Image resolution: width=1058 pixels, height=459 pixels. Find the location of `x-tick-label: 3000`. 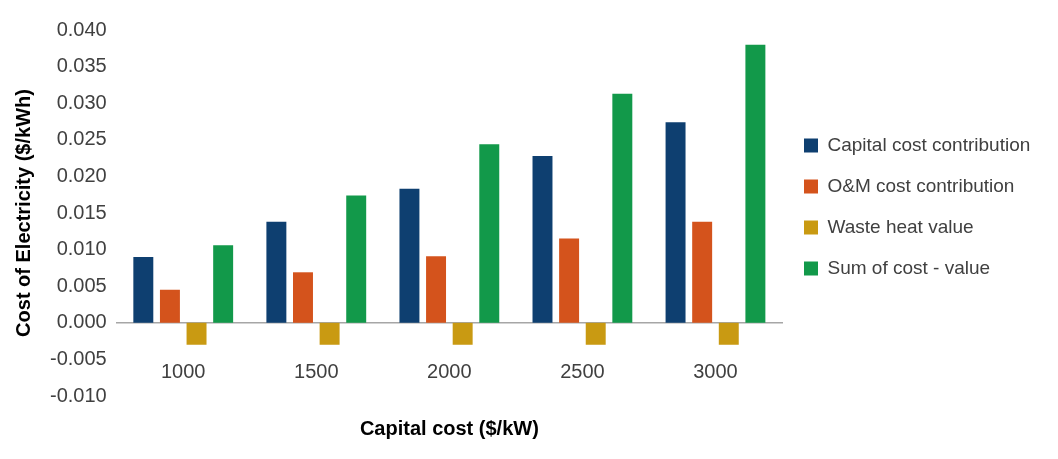

x-tick-label: 3000 is located at coordinates (715, 371).